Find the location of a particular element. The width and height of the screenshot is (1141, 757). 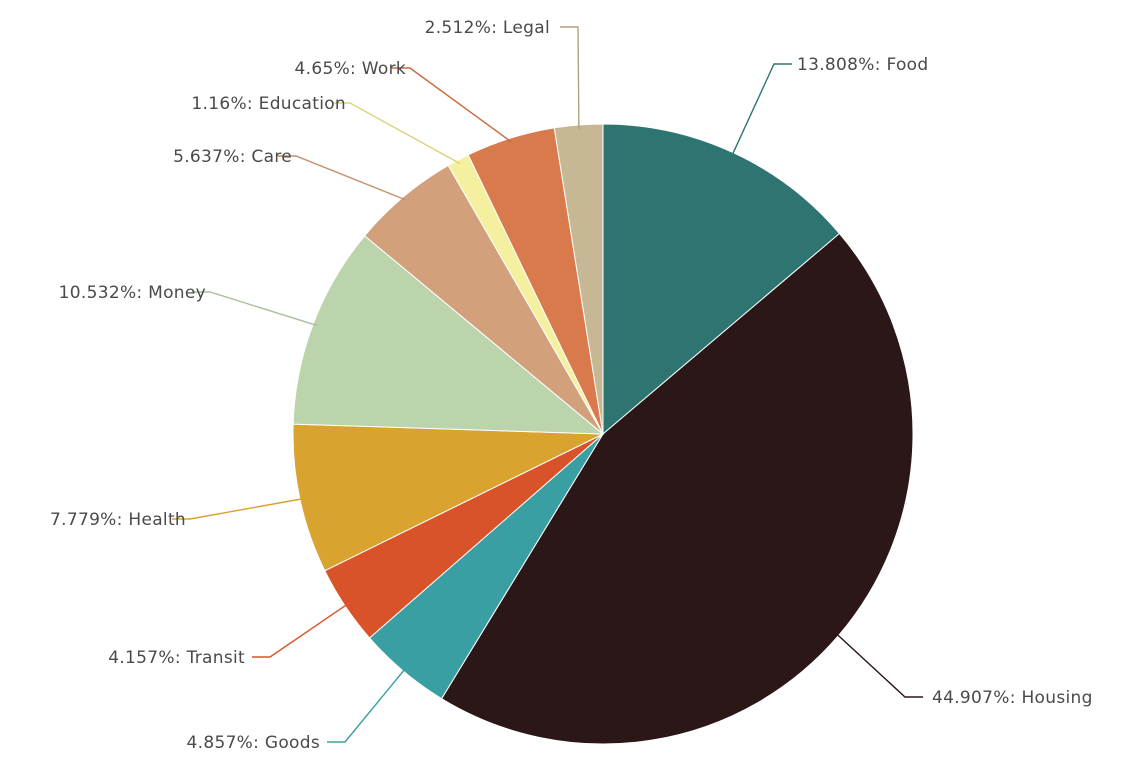

leader-line-food is located at coordinates (761, 110).